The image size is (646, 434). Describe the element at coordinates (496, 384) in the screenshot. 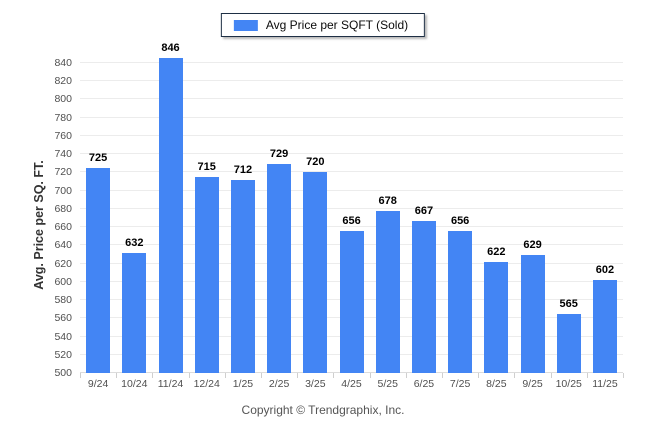

I see `x-tick-label-8/25: 8/25` at that location.